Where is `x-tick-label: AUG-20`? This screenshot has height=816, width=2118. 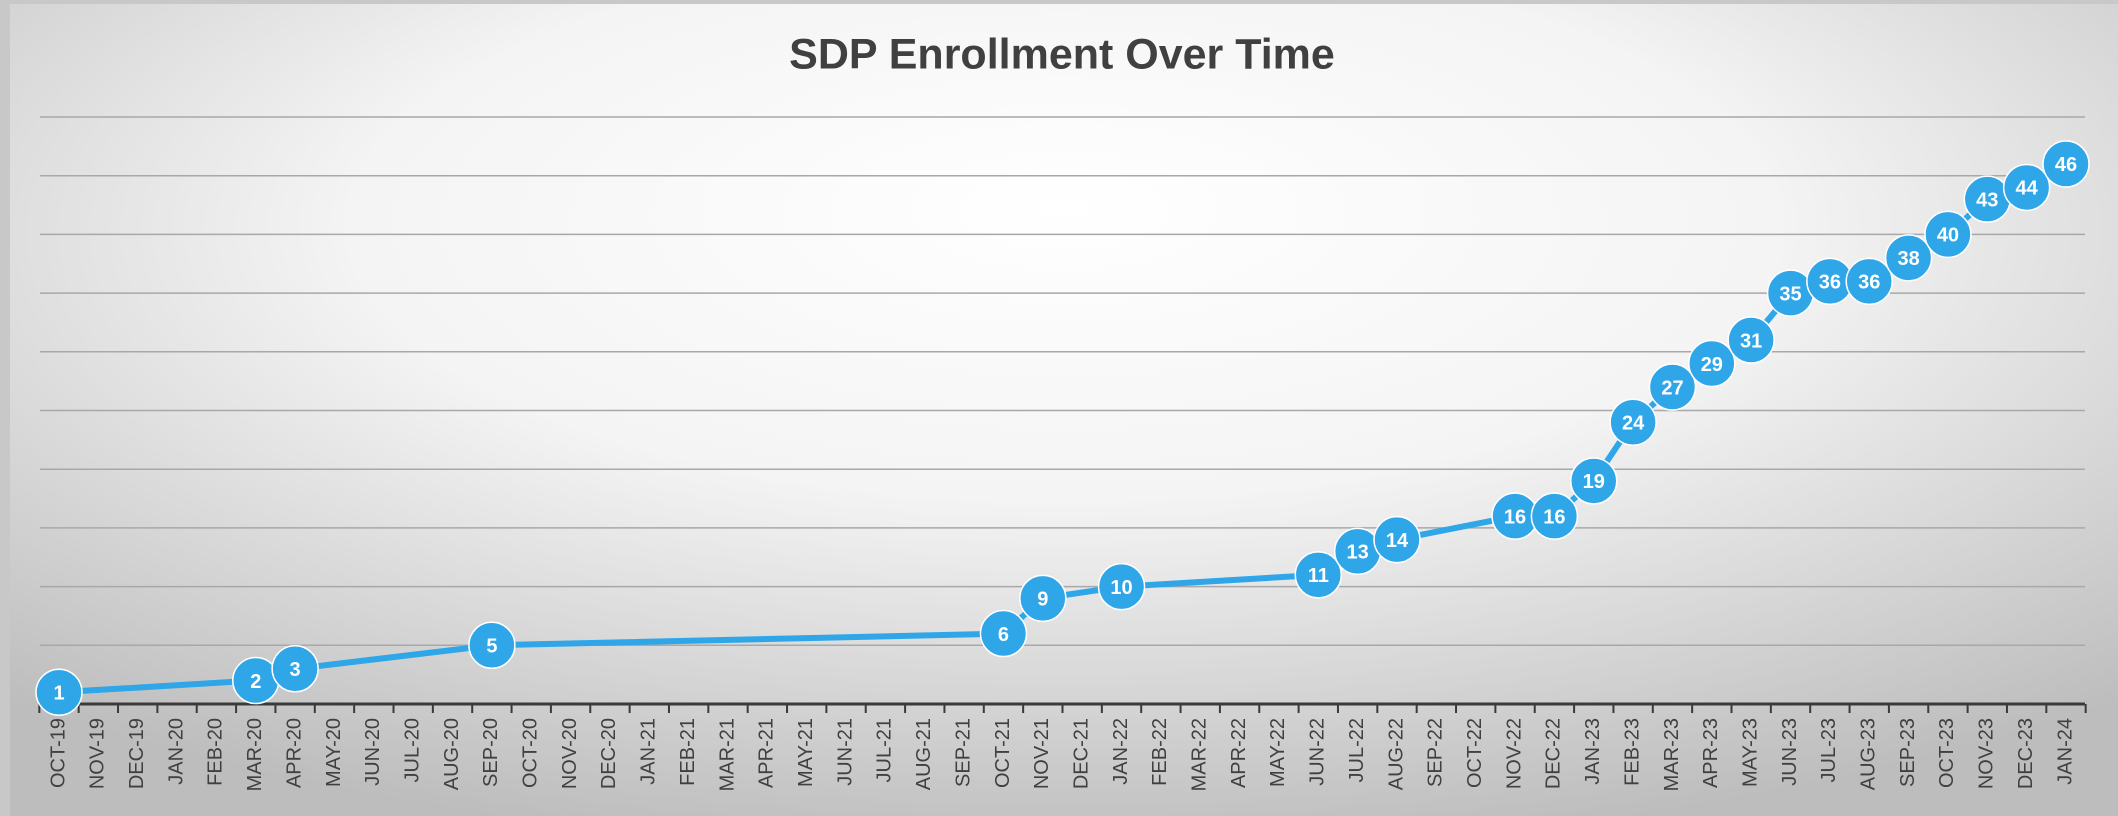 x-tick-label: AUG-20 is located at coordinates (452, 754).